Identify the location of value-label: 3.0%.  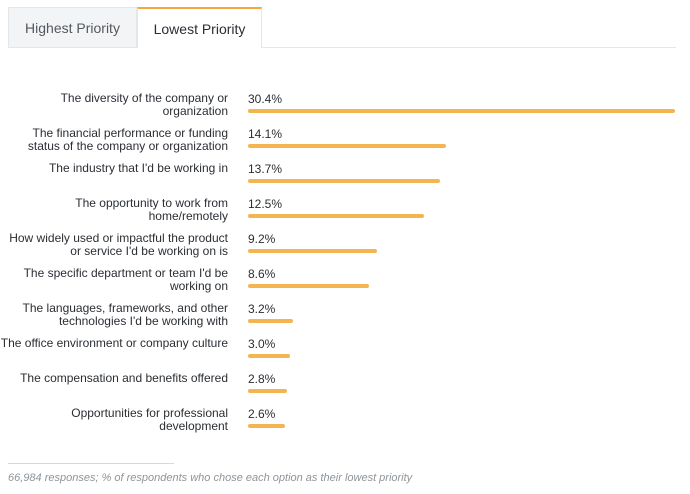
(262, 344).